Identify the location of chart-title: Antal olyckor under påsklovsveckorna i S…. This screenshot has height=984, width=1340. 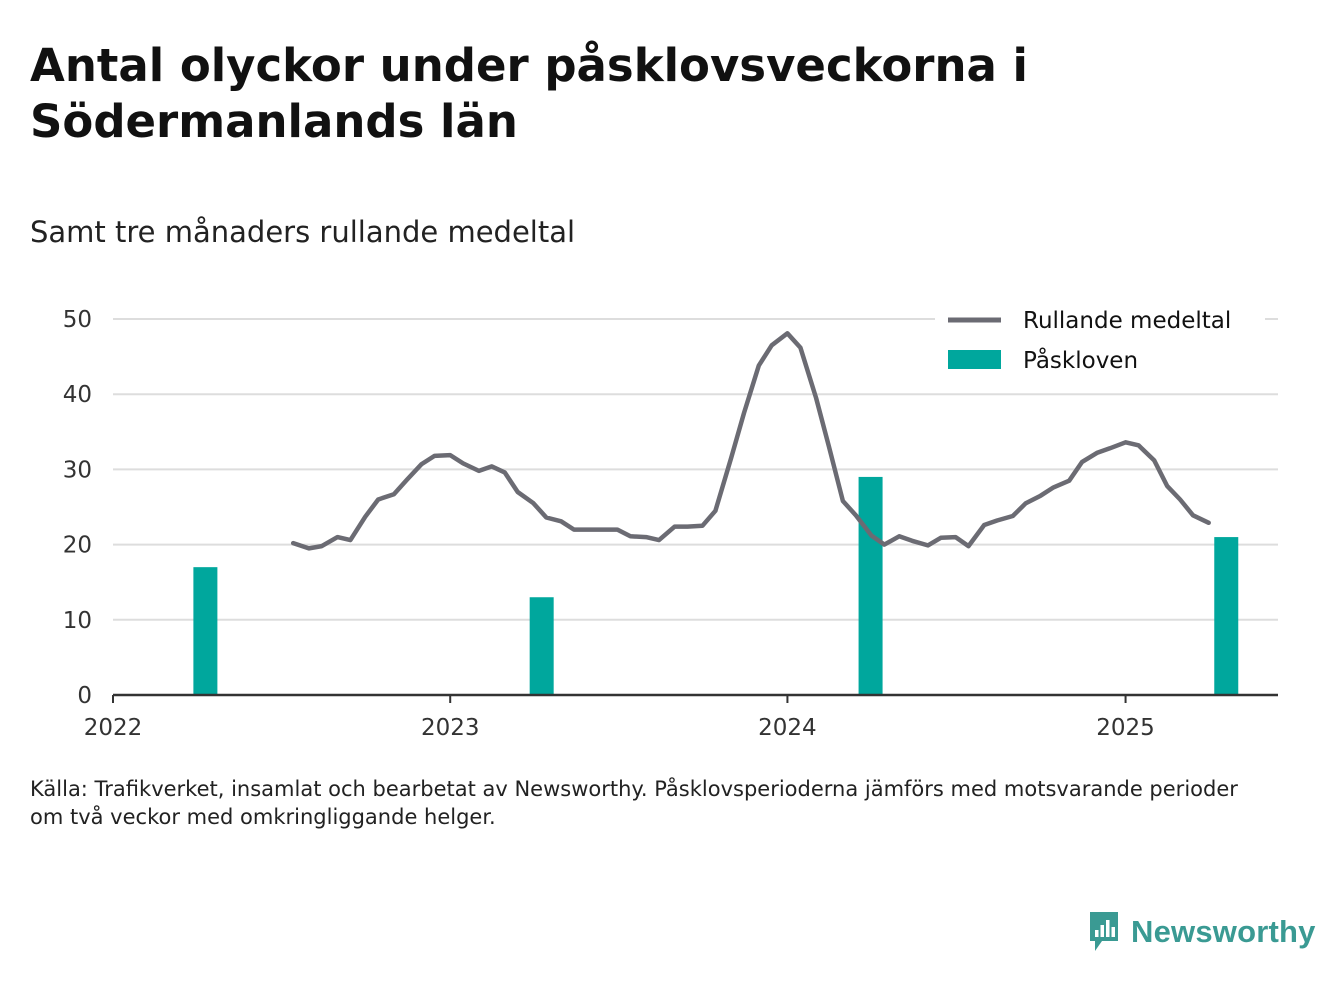
(529, 93).